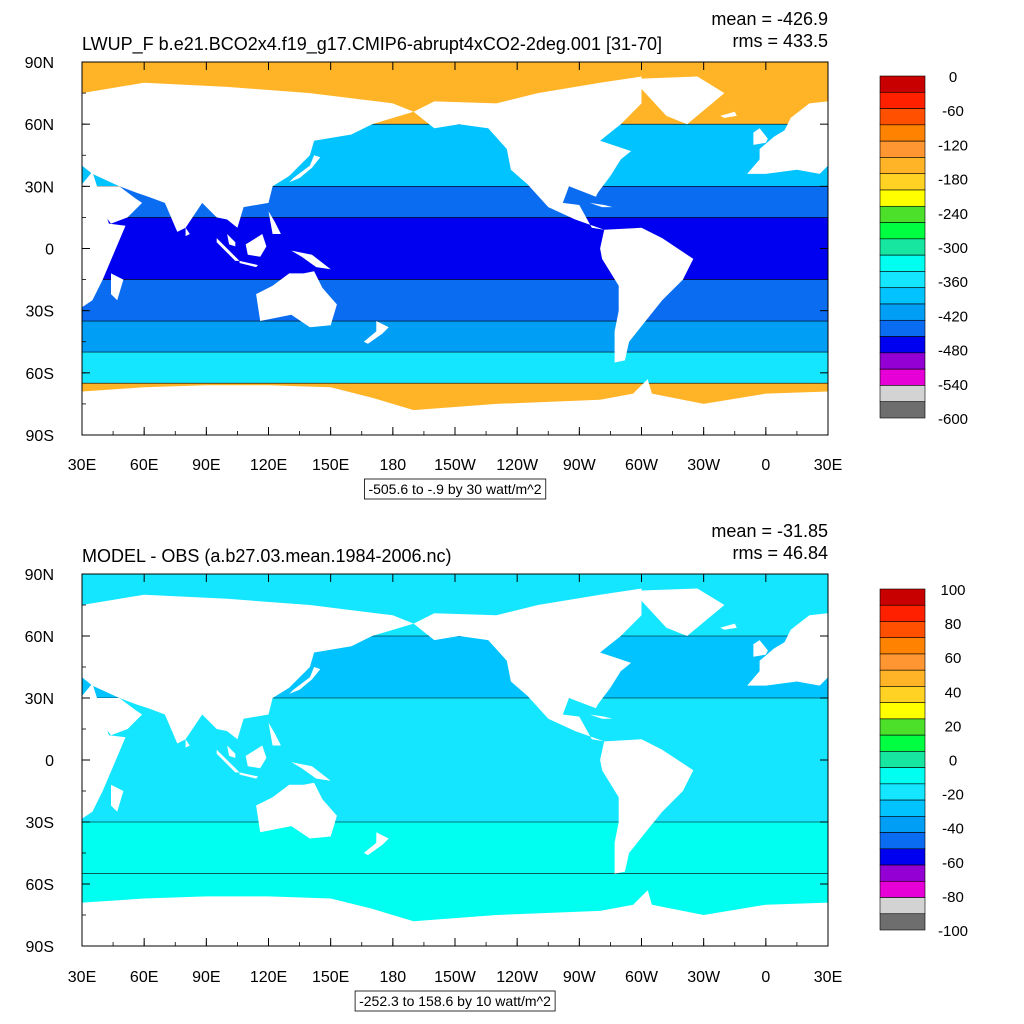  I want to click on colorbar-label: -120, so click(953, 145).